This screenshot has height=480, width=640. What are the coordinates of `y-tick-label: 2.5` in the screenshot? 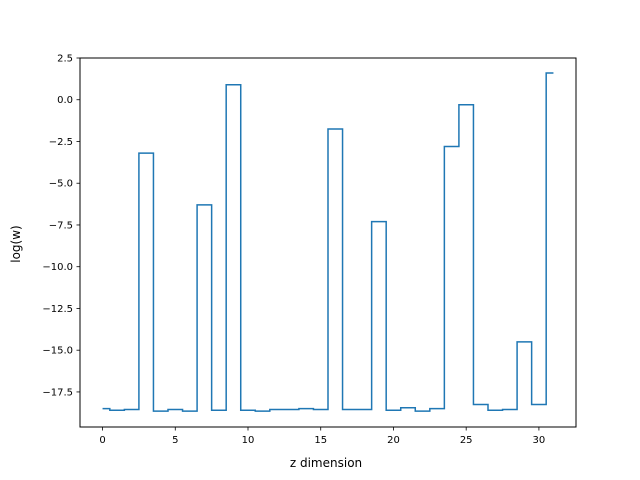 It's located at (65, 59).